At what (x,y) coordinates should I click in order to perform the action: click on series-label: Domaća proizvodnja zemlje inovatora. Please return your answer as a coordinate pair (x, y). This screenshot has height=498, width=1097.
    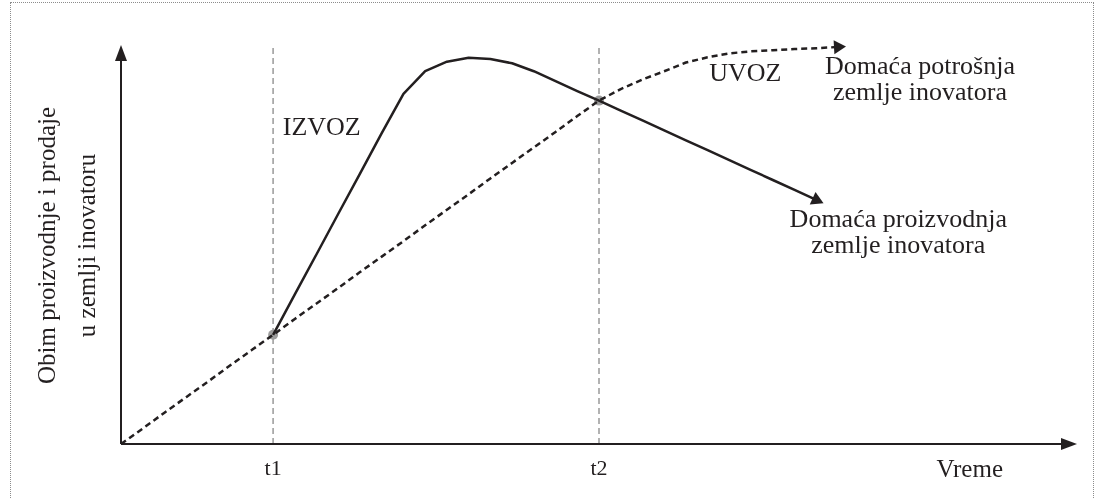
    Looking at the image, I should click on (898, 231).